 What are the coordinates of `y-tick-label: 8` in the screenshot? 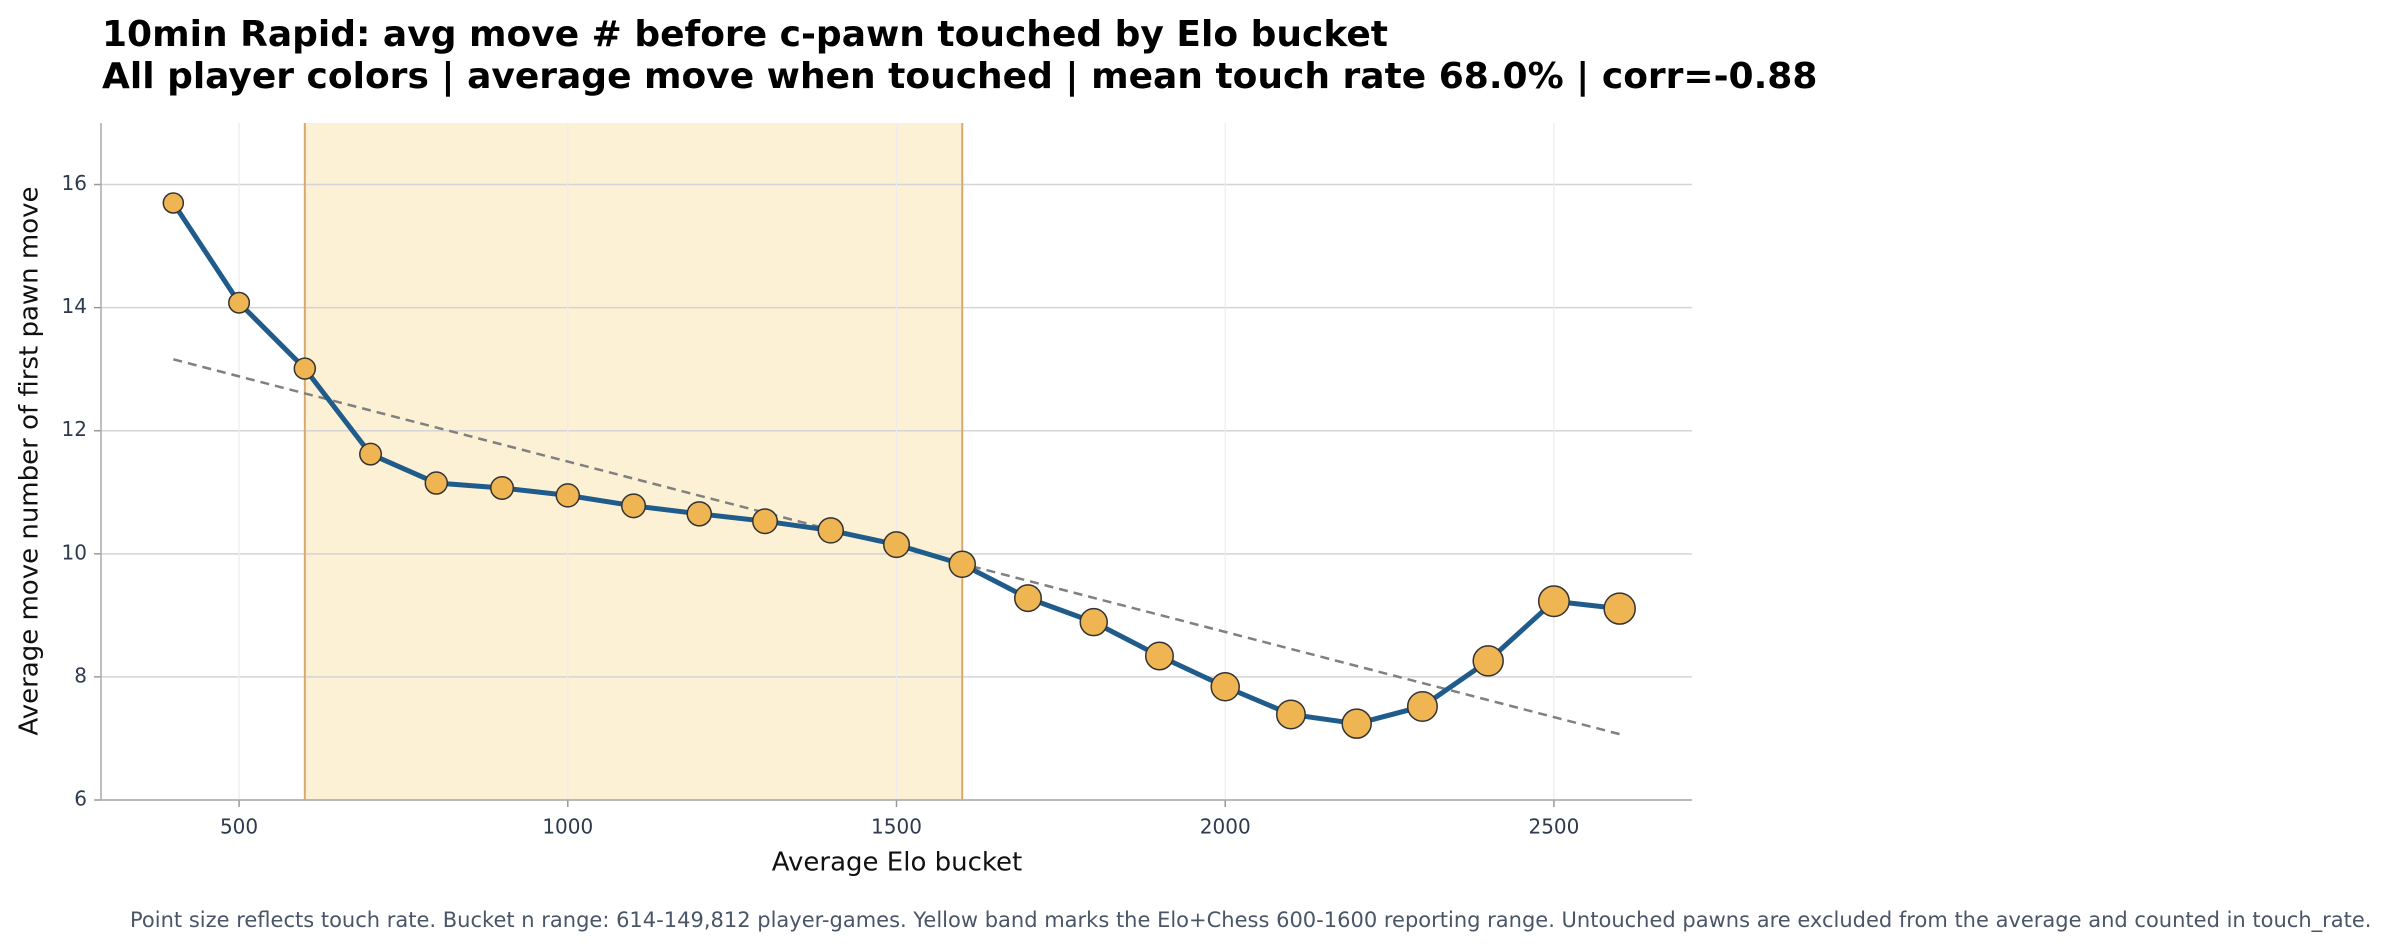 It's located at (80, 675).